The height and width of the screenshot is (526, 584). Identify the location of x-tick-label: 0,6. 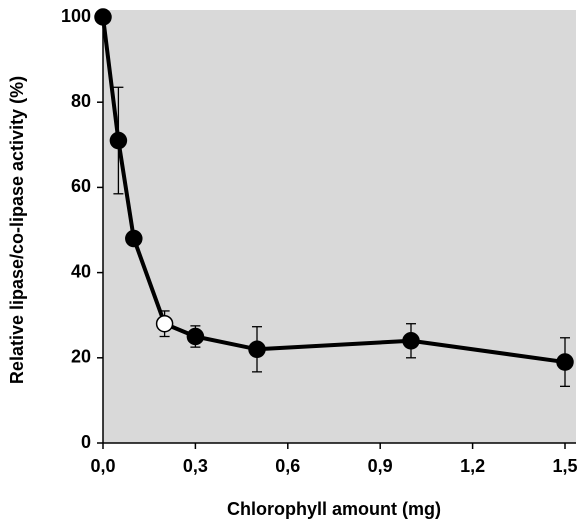
(287, 466).